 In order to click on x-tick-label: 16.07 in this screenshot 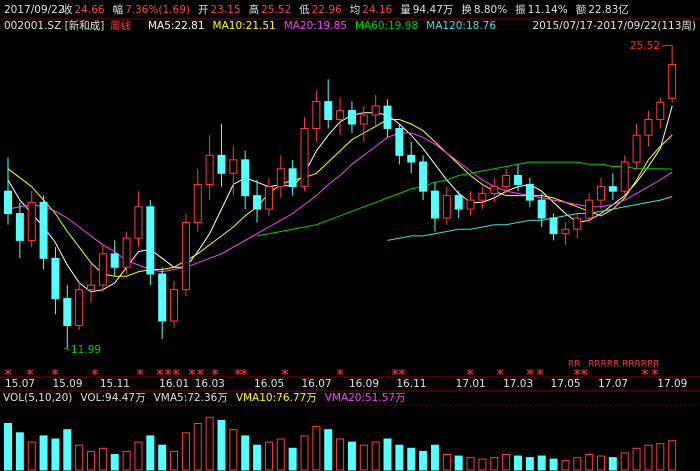, I will do `click(317, 384)`.